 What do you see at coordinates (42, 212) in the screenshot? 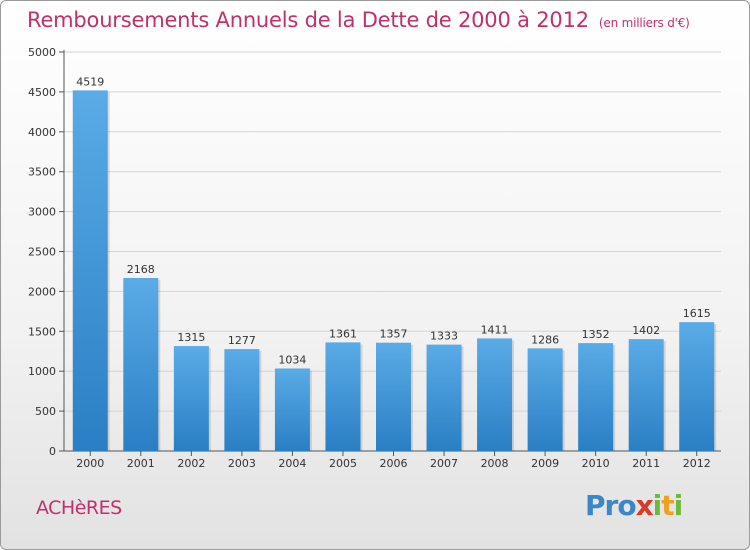
I see `y-tick-label: 3000` at bounding box center [42, 212].